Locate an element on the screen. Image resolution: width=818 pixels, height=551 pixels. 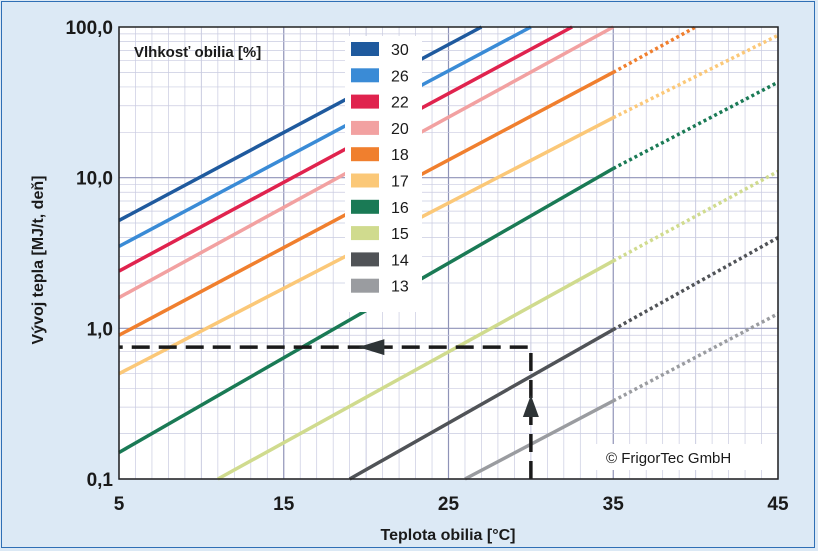
x-tick-label: 45 is located at coordinates (778, 504).